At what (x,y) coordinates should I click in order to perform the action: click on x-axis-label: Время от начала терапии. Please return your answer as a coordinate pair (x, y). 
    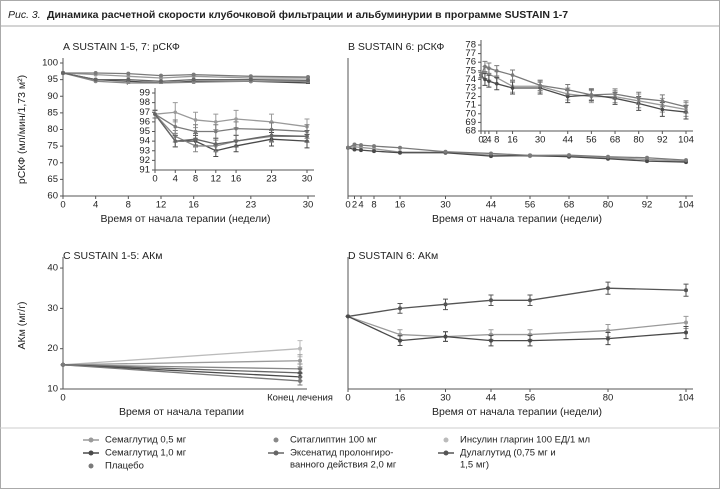
    Looking at the image, I should click on (181, 412).